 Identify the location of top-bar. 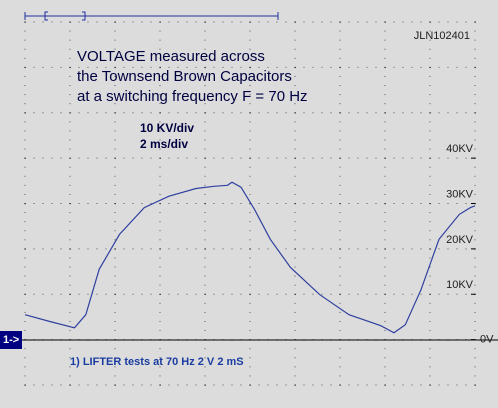
(151, 16).